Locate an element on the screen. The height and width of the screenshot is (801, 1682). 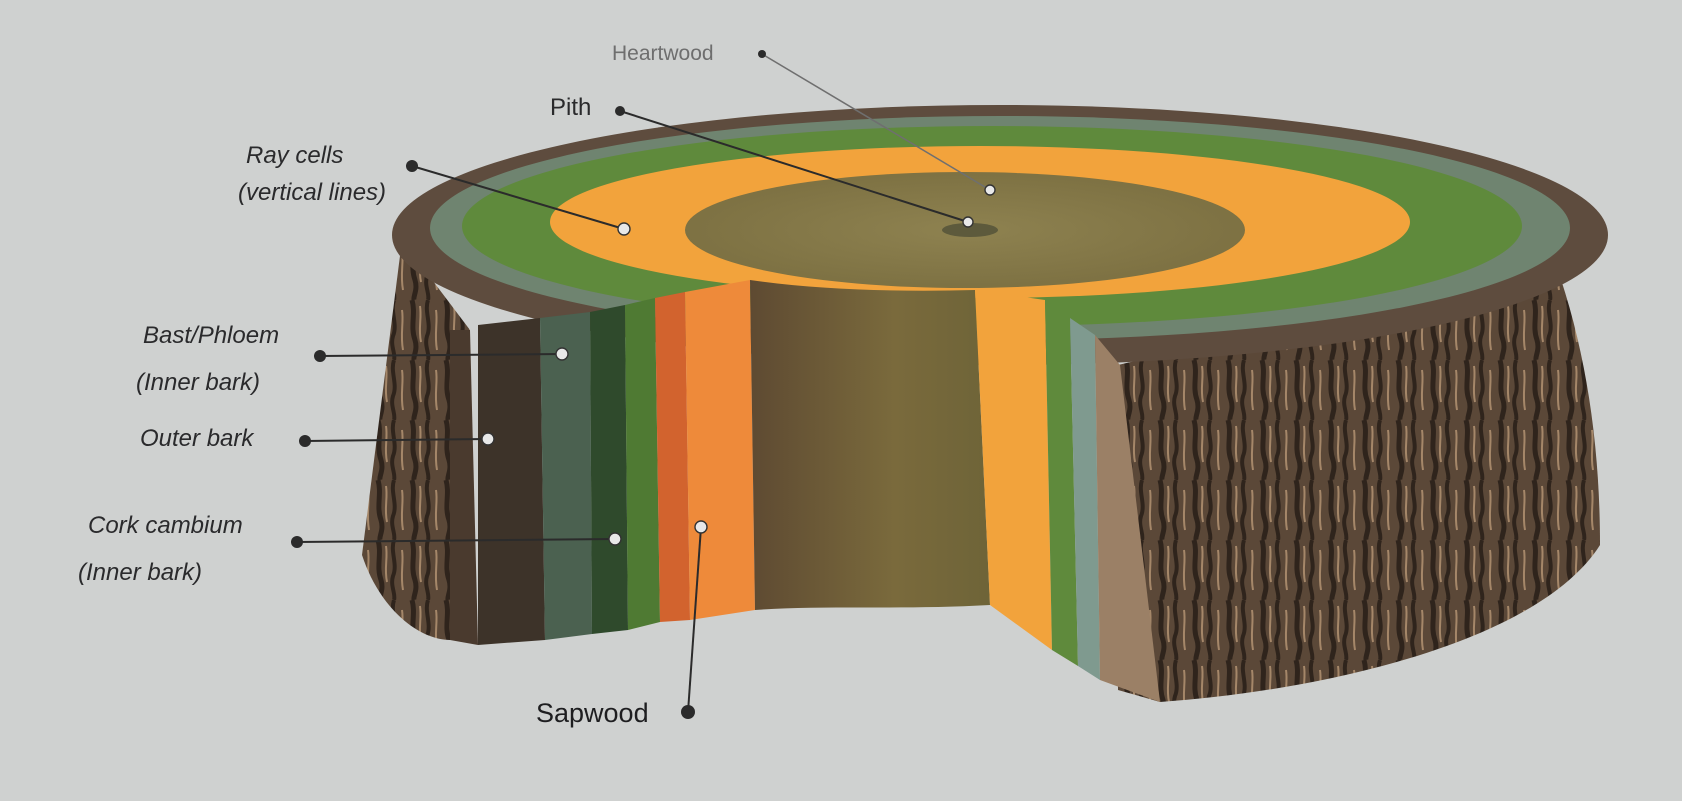
label-bast-phloem-sub: (Inner bark) is located at coordinates (198, 382).